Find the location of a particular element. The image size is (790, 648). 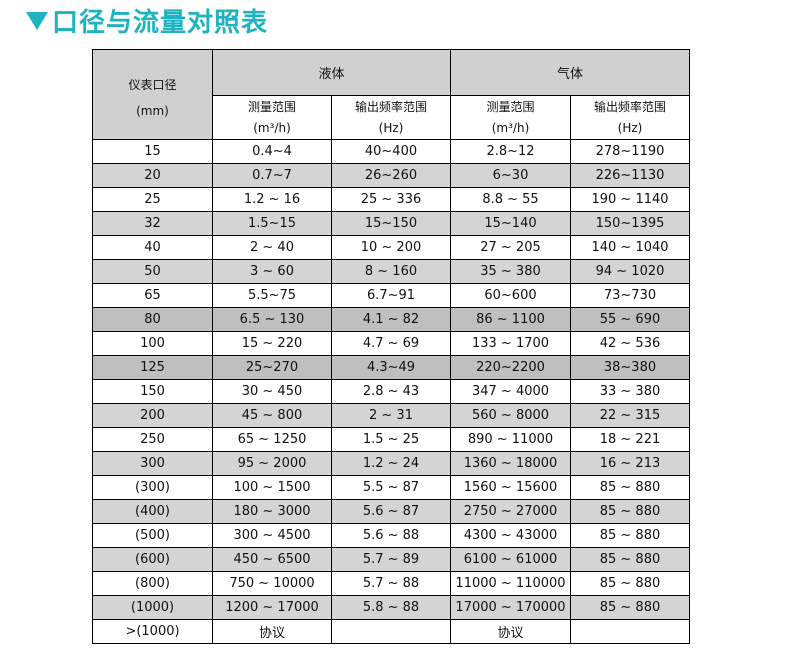

liquid-freq-cell: 5.8 ~ 88 is located at coordinates (391, 607).